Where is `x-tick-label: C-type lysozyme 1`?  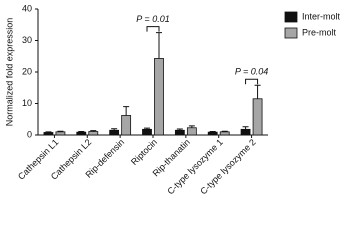
x-tick-label: C-type lysozyme 1 is located at coordinates (194, 166).